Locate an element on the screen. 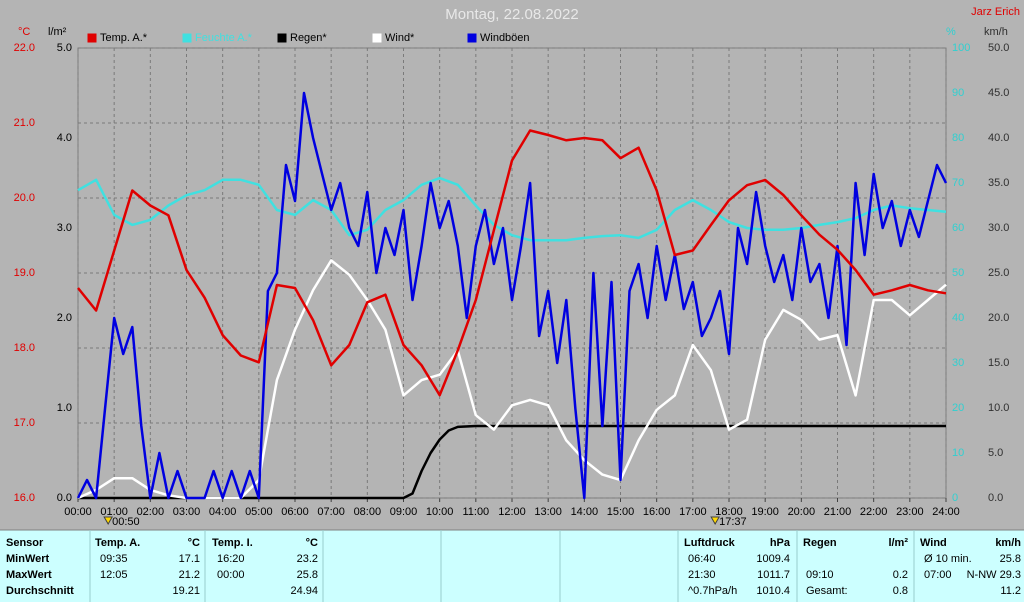 Image resolution: width=1024 pixels, height=602 pixels. y-tick-label: 45.0 is located at coordinates (998, 93).